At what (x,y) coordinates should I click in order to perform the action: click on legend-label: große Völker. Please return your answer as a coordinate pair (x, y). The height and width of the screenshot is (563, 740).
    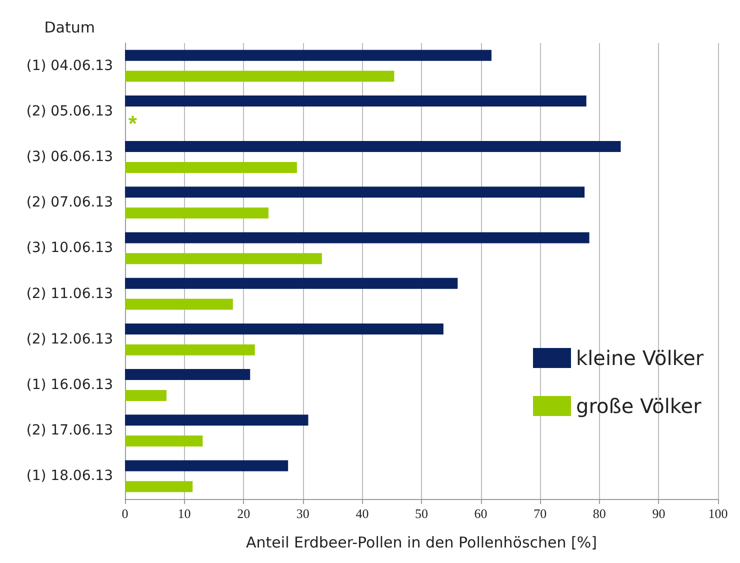
    Looking at the image, I should click on (639, 406).